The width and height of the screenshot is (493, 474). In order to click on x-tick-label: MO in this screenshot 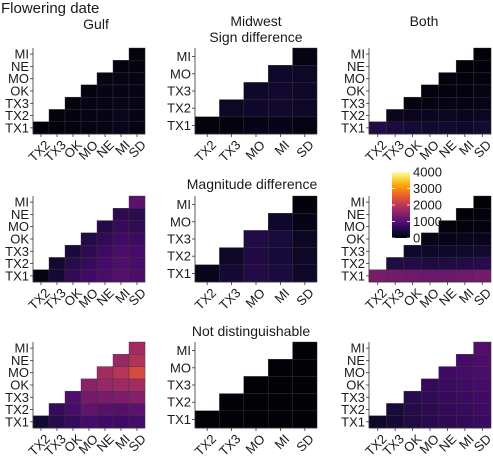, I will do `click(254, 443)`.